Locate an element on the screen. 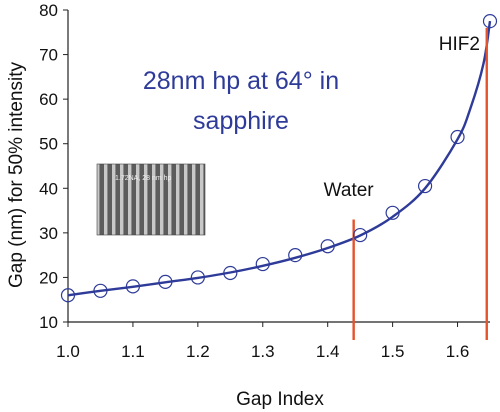  reference-label-hif2: HIF2 is located at coordinates (459, 44).